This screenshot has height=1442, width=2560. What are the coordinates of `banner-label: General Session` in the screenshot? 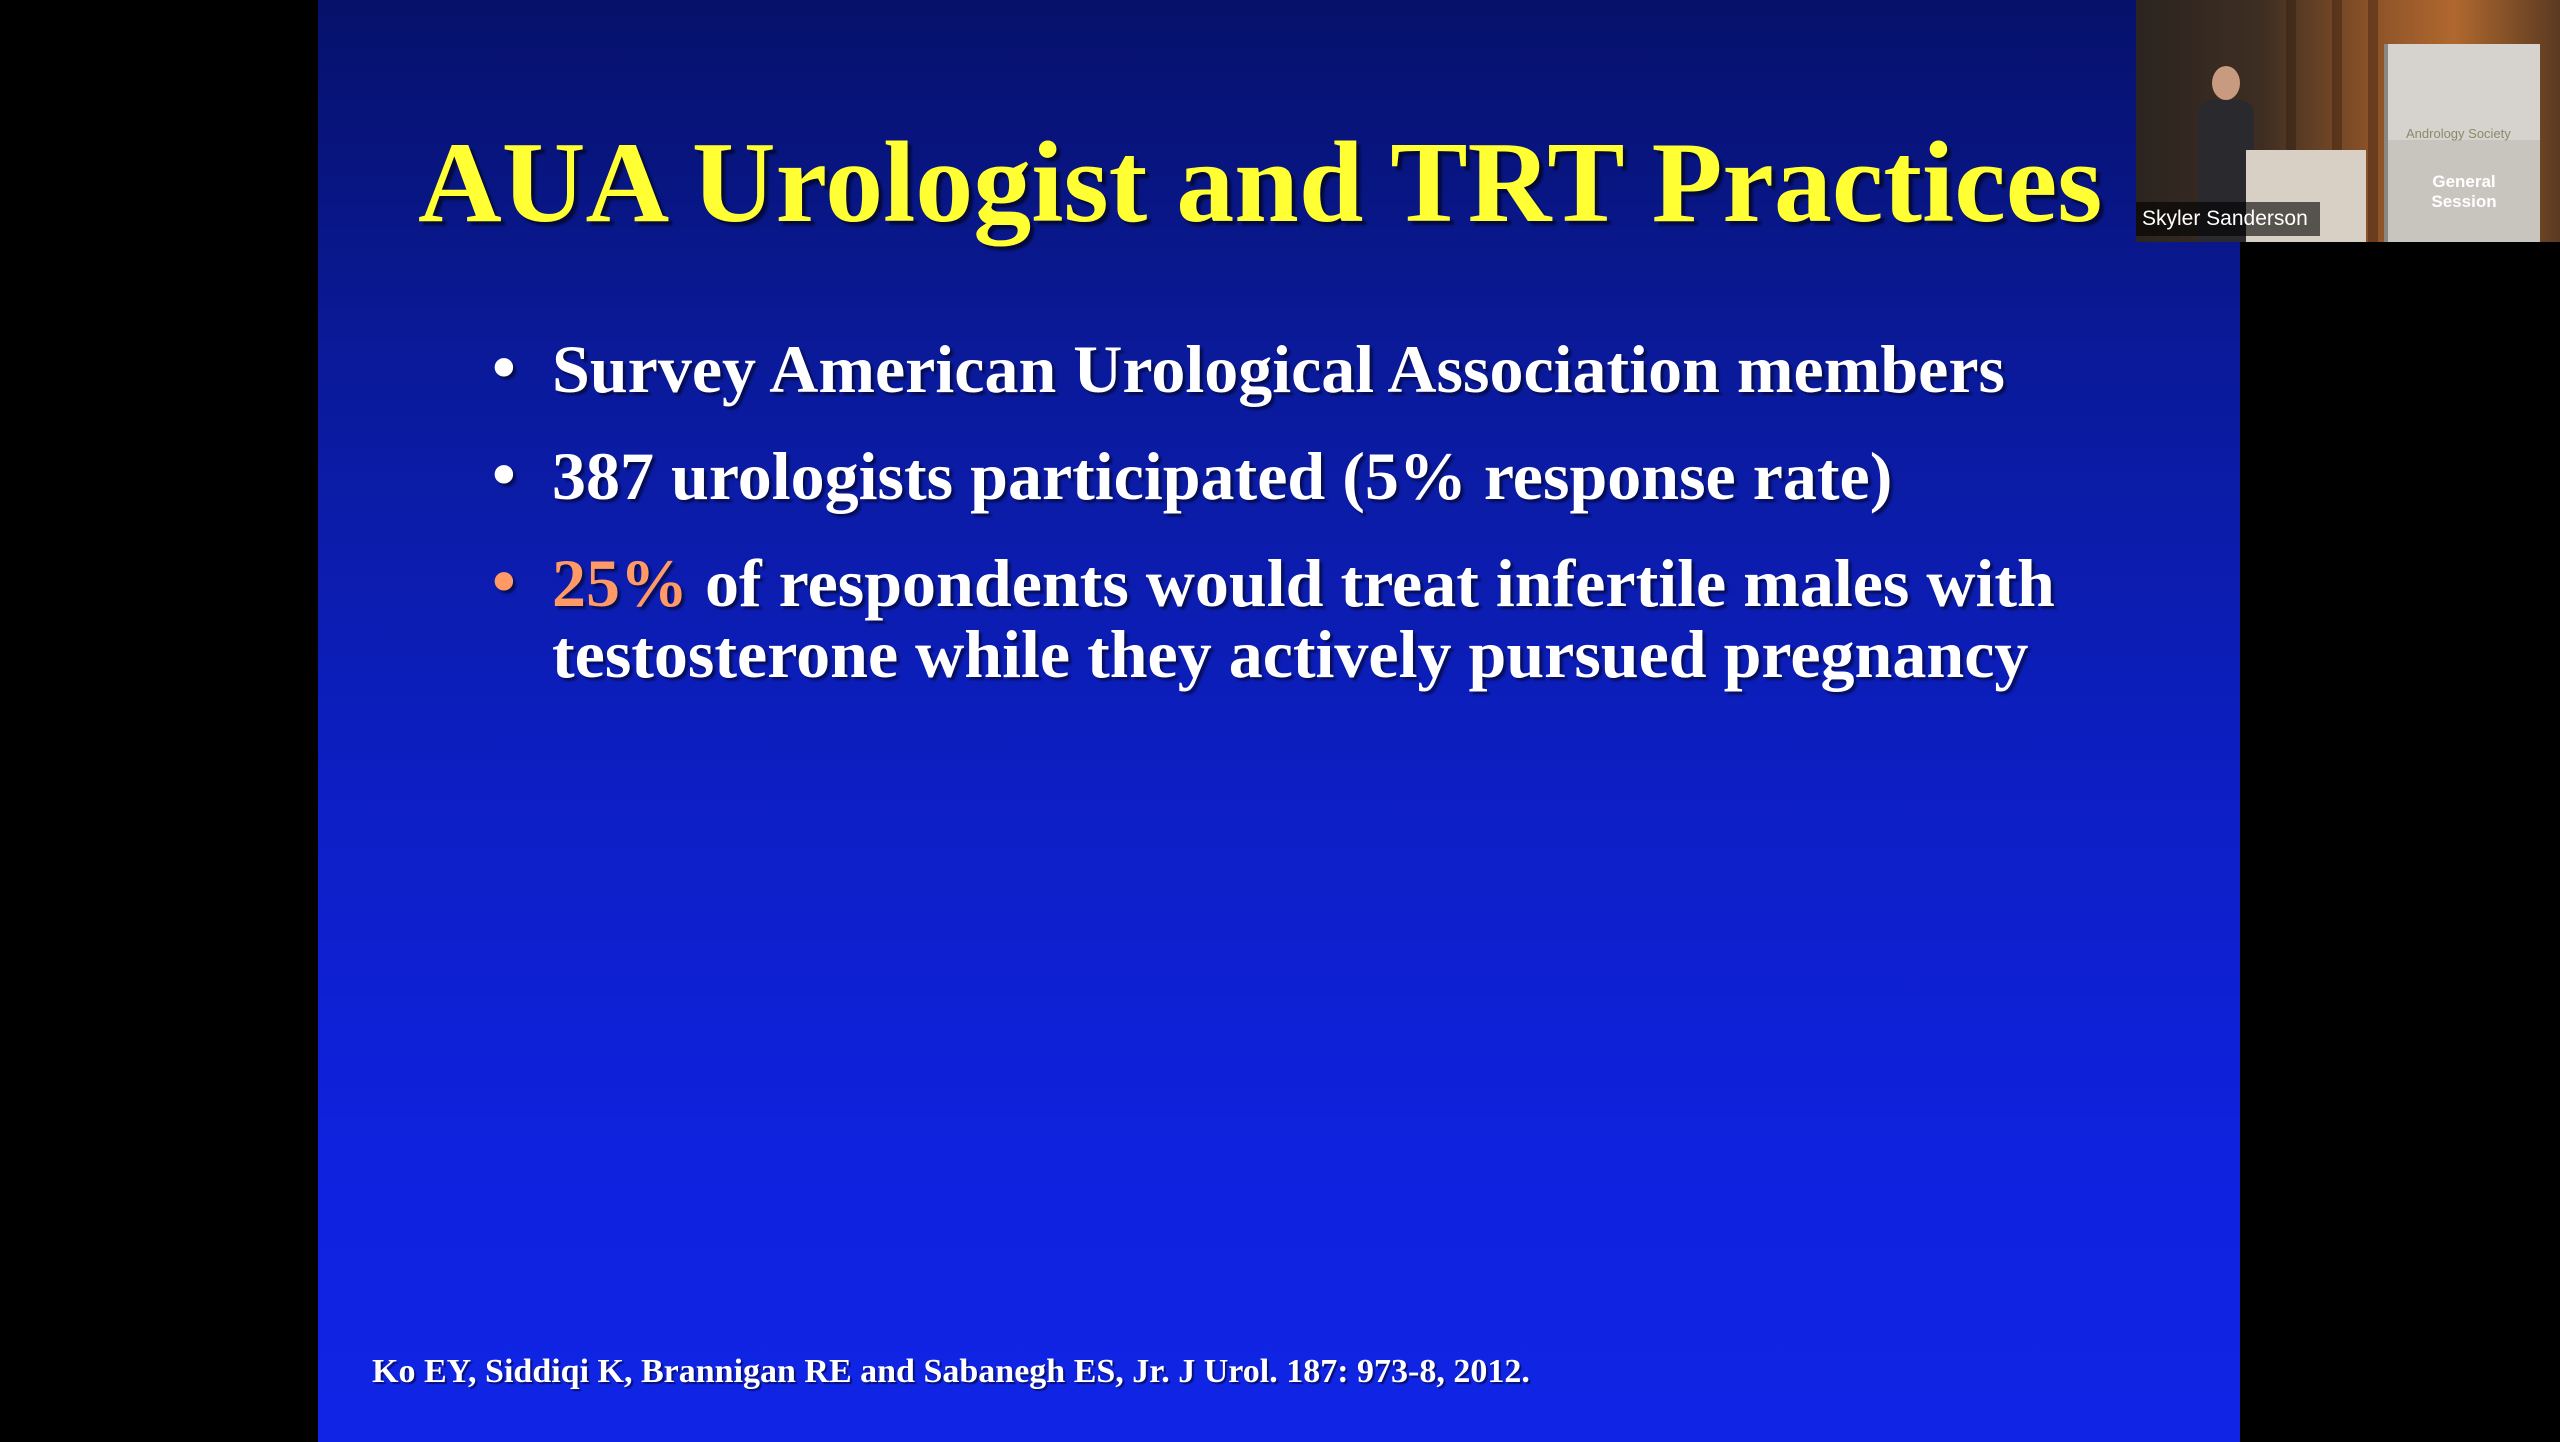 It's located at (2464, 192).